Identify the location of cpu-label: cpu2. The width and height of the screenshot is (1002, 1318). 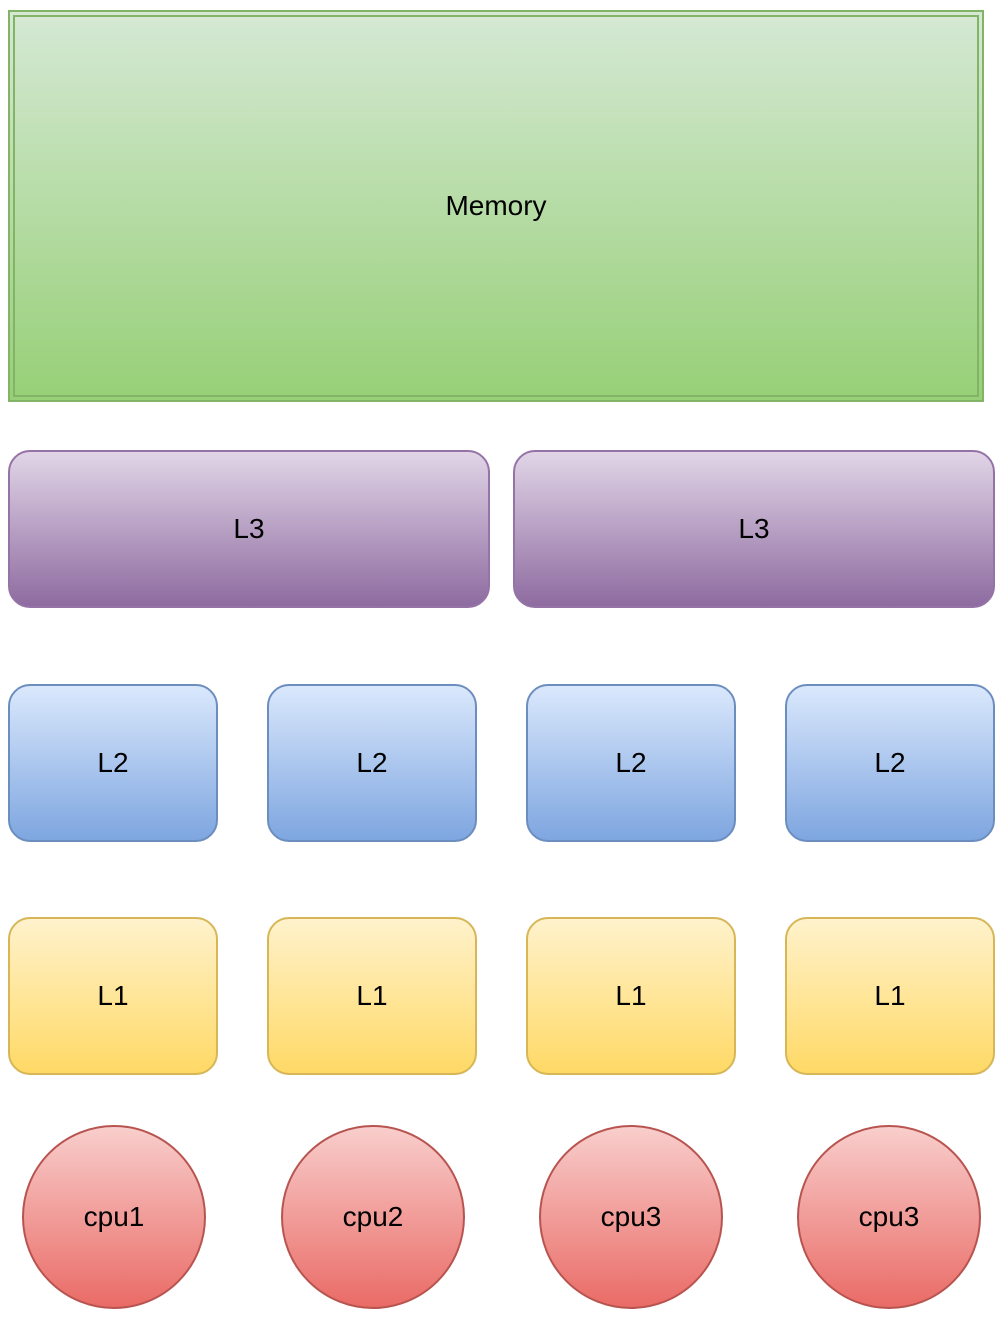
(373, 1216).